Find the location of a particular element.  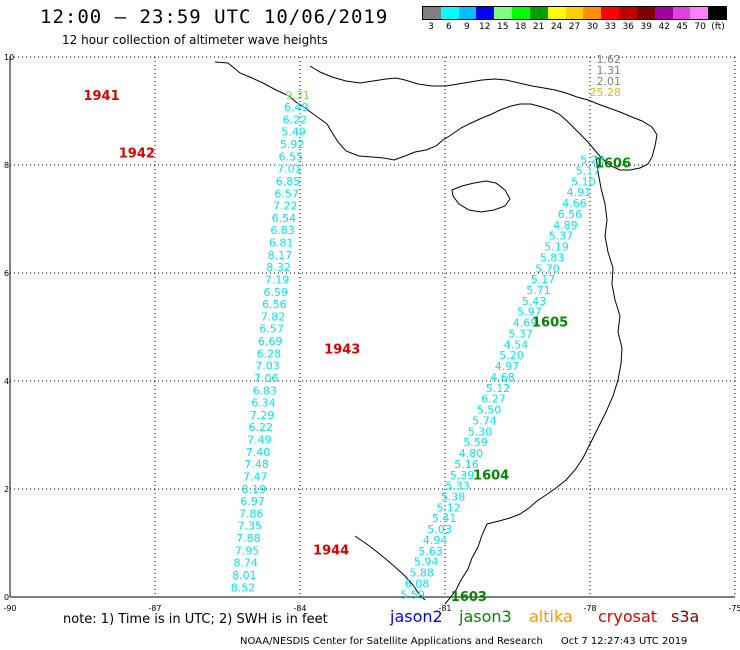

track-value: 7.19 is located at coordinates (277, 279).